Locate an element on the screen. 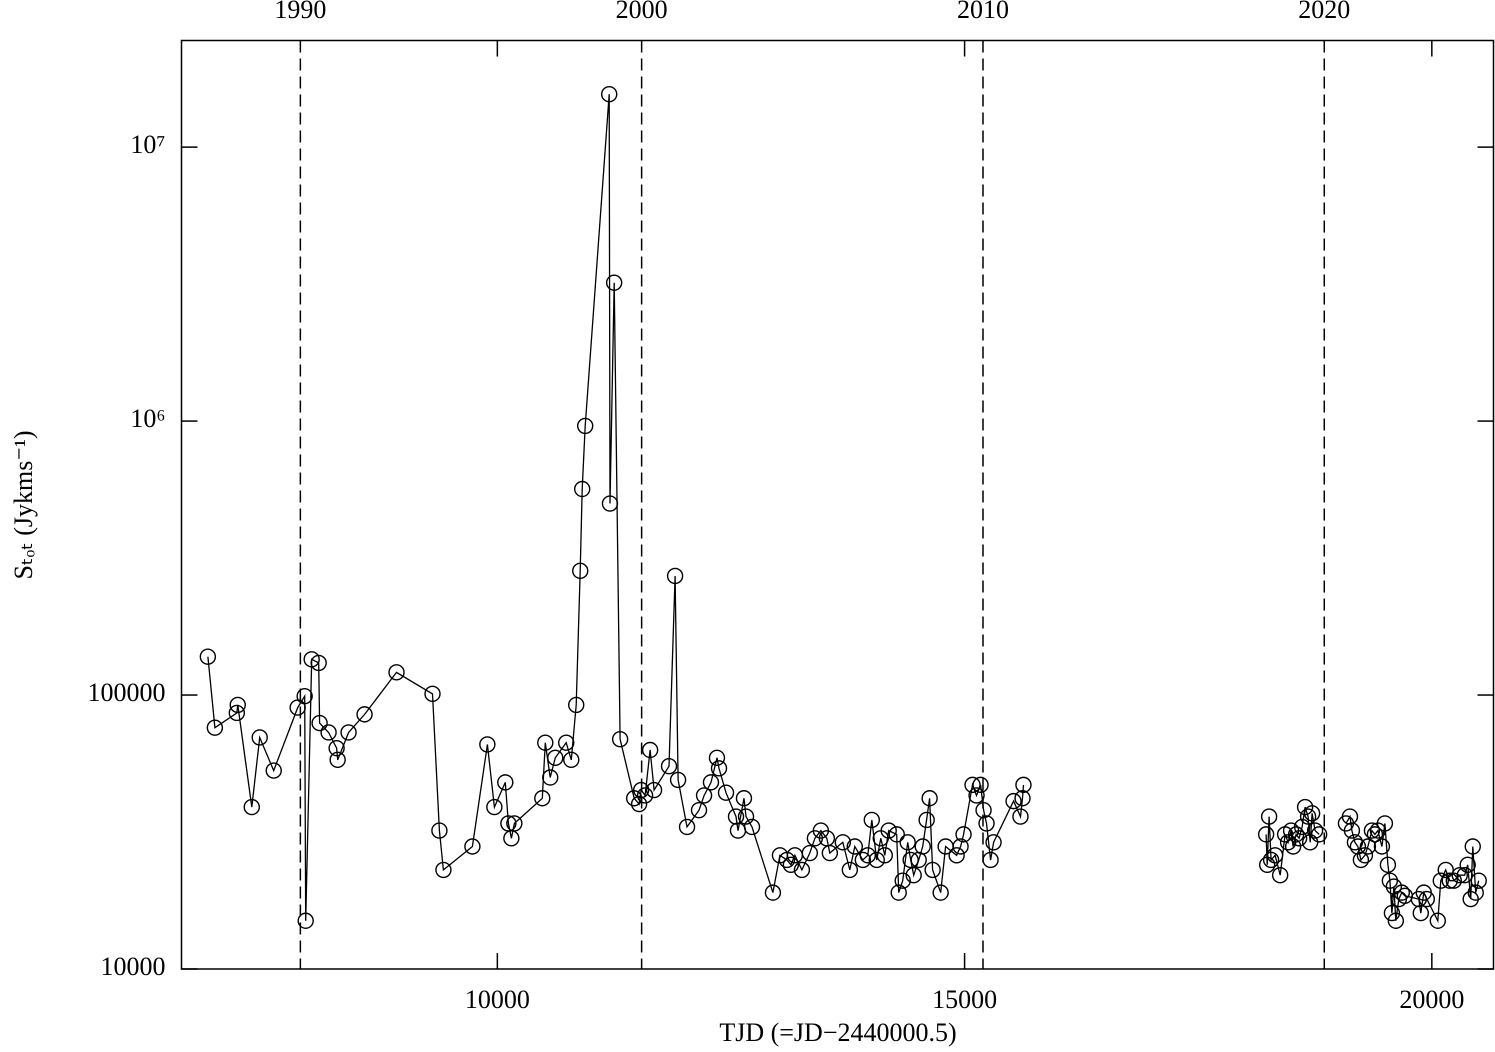 The image size is (1495, 1052). x-tick-label: 20000 is located at coordinates (1431, 999).